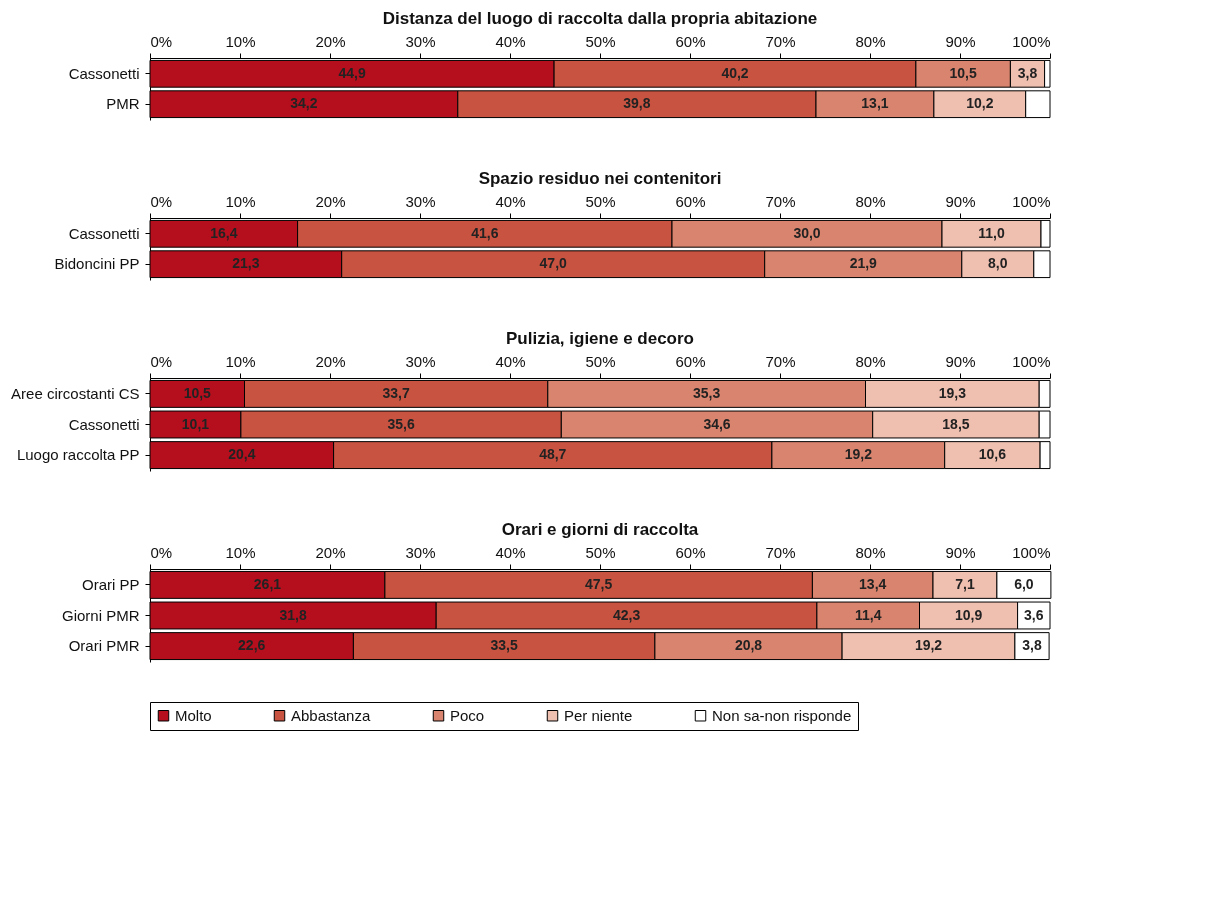 The width and height of the screenshot is (1223, 915). Describe the element at coordinates (123, 104) in the screenshot. I see `y-tick-label: PMR` at that location.